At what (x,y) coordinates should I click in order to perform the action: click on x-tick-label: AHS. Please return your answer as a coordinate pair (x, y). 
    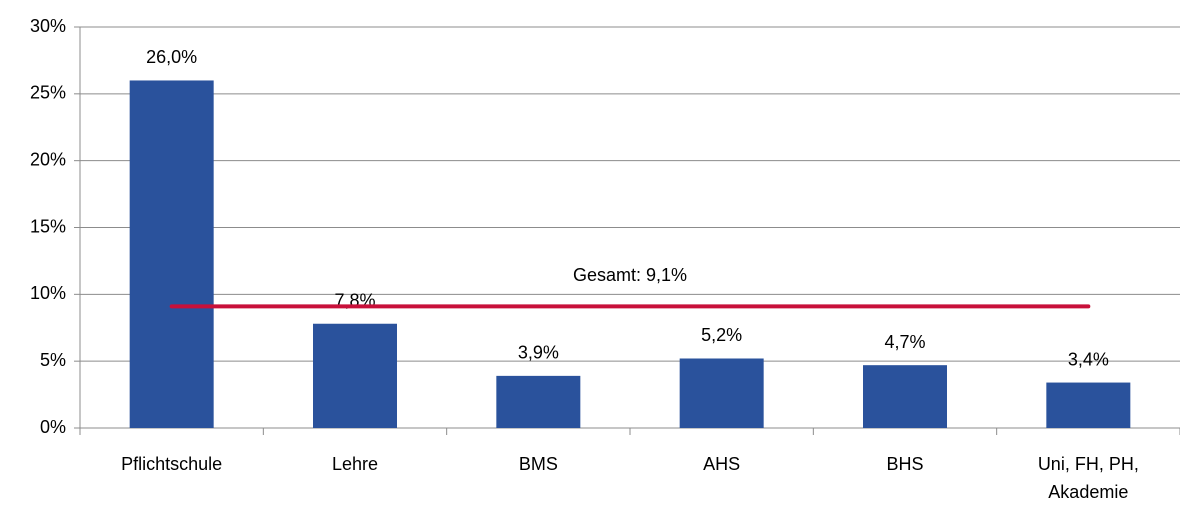
    Looking at the image, I should click on (722, 464).